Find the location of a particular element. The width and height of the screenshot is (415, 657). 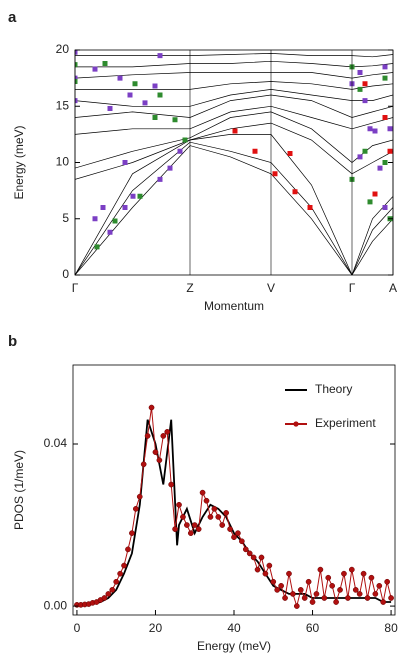

y-tick-label: 0.00 is located at coordinates (56, 605).